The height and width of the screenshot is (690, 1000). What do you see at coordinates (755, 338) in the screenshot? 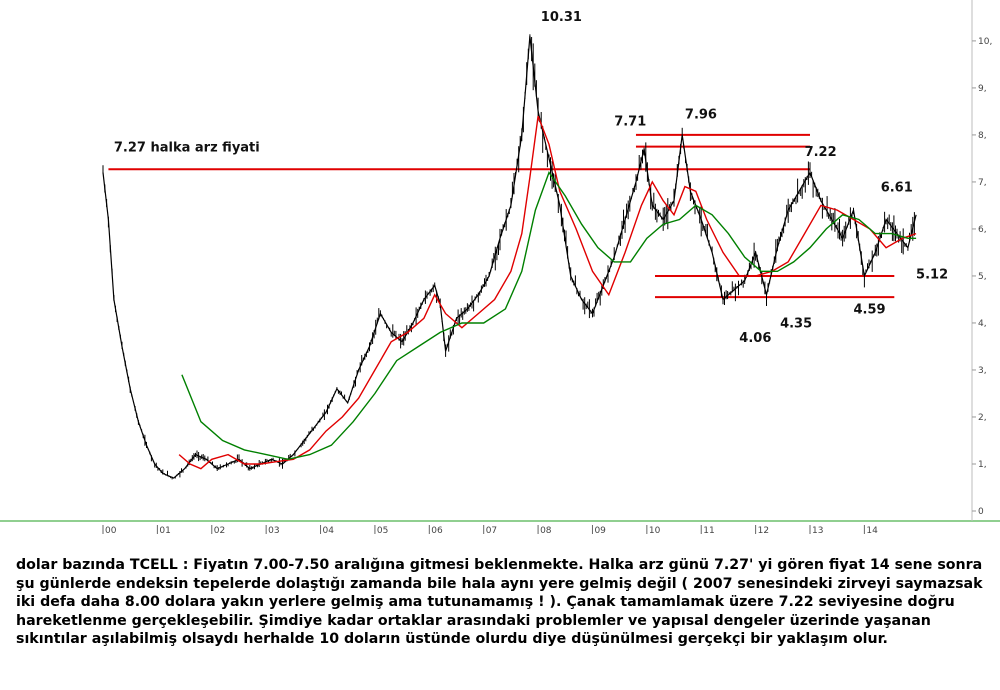
I see `price-annotation: 4.06` at bounding box center [755, 338].